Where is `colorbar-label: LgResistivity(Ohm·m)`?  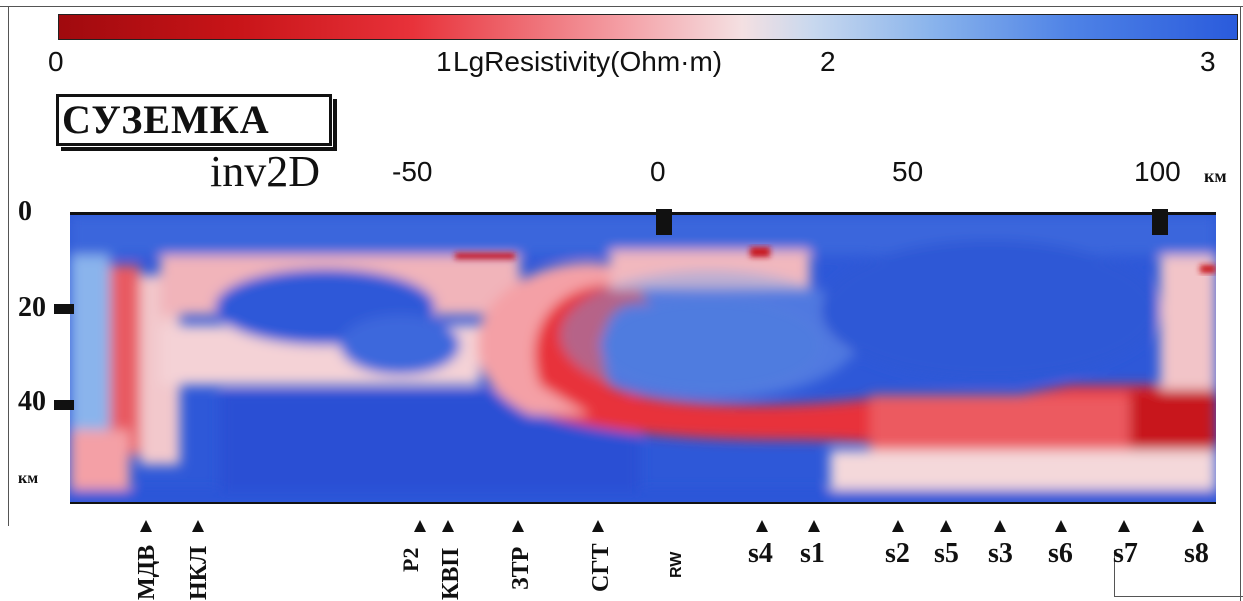 colorbar-label: LgResistivity(Ohm·m) is located at coordinates (588, 61).